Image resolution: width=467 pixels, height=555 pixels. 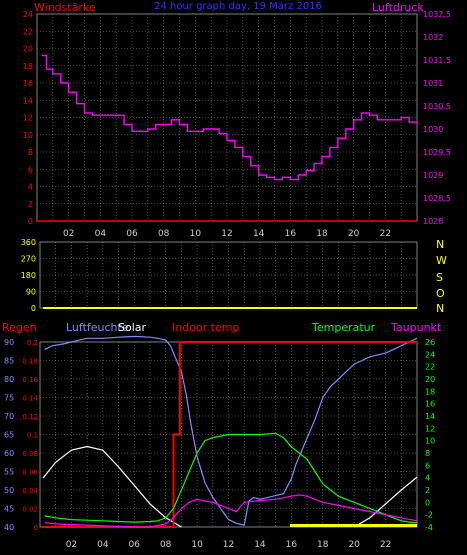 I want to click on pressure-tick-label: 1028, so click(x=433, y=221).